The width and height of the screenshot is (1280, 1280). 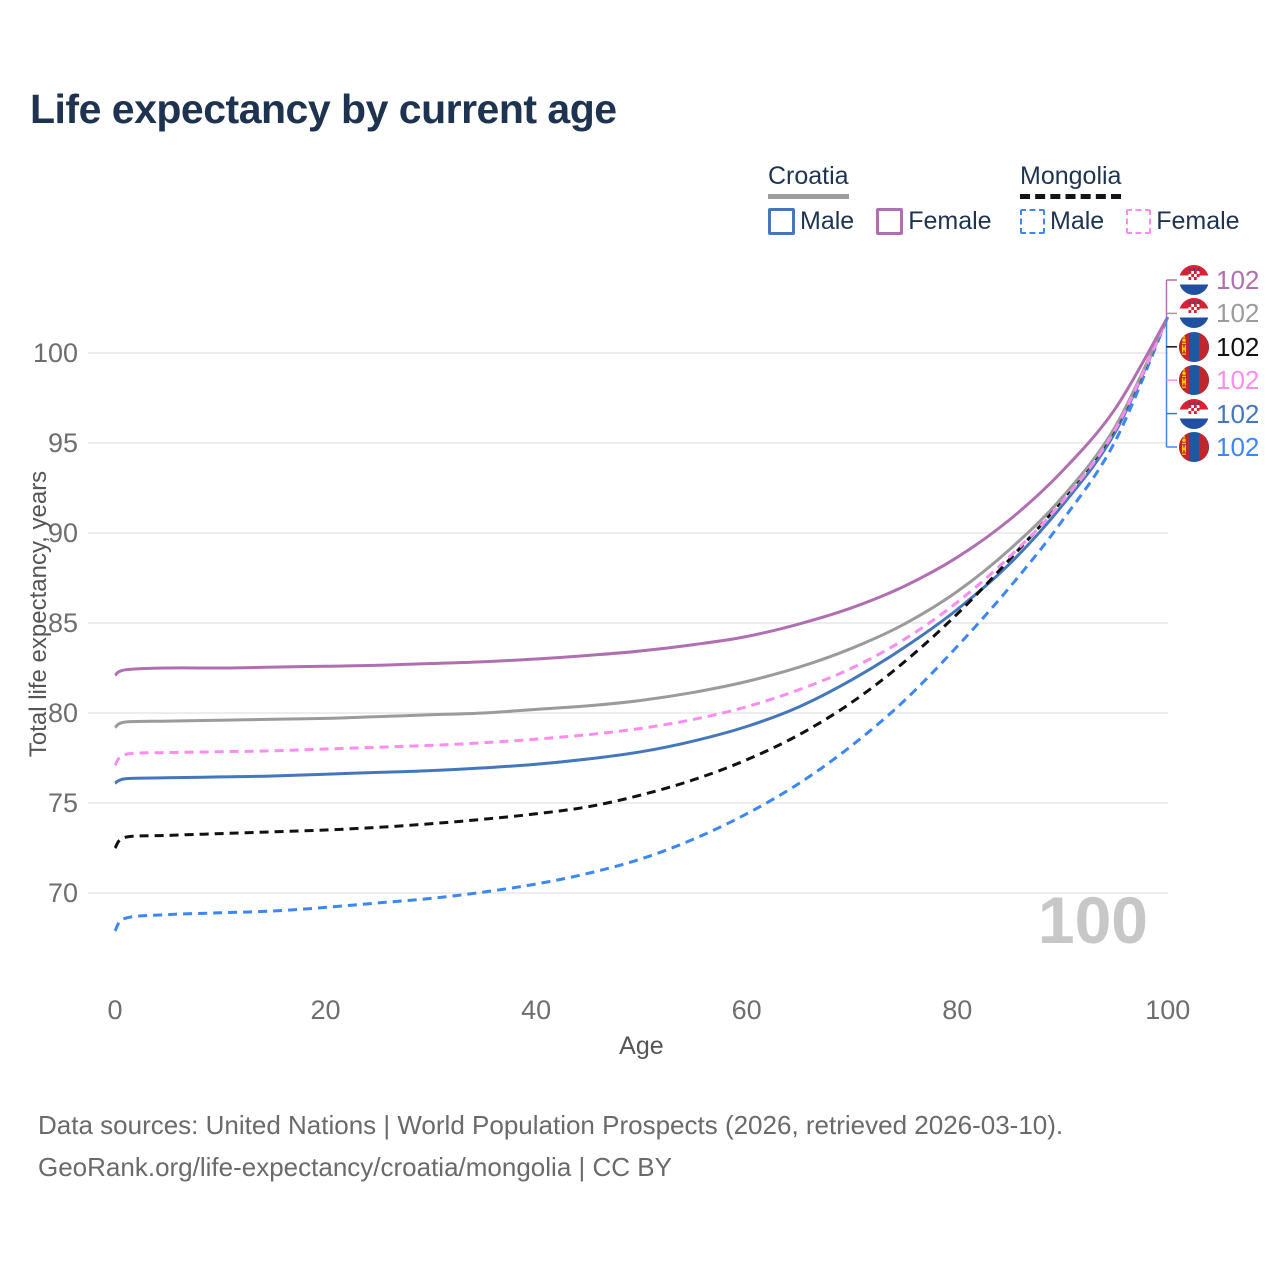 What do you see at coordinates (114, 1010) in the screenshot?
I see `x-tick-label-0: 0` at bounding box center [114, 1010].